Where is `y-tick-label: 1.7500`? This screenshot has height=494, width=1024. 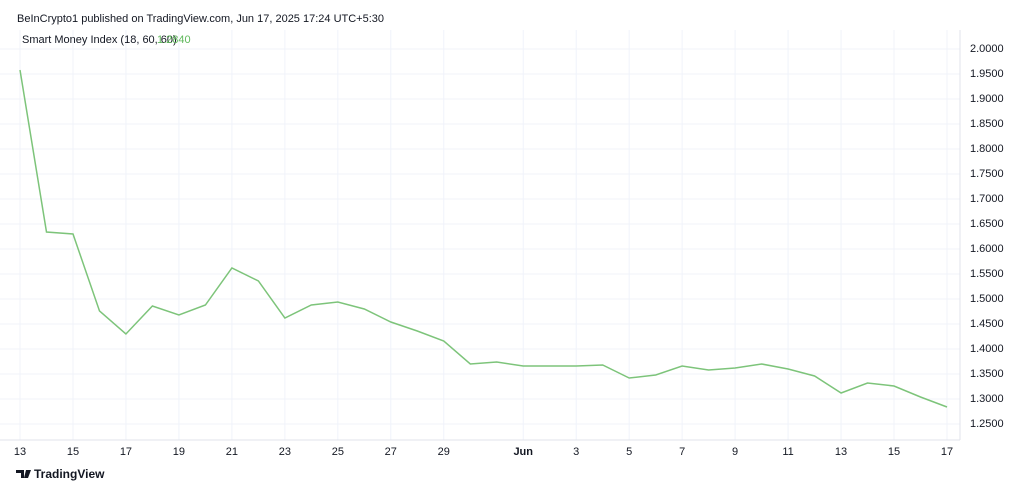 y-tick-label: 1.7500 is located at coordinates (987, 174).